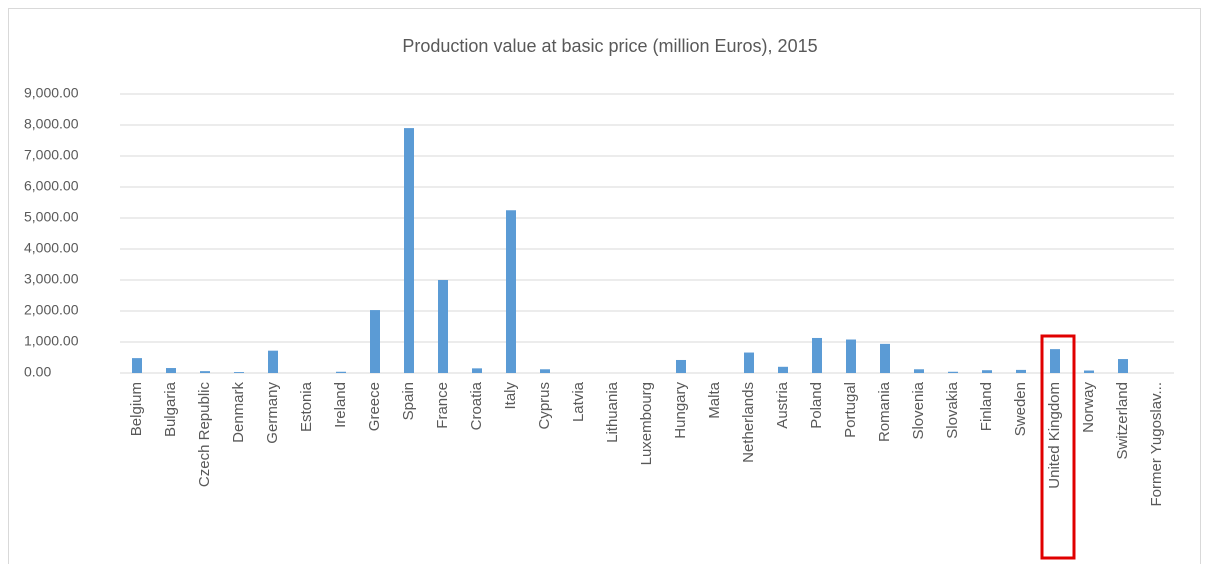  I want to click on x-tick-label: Norway, so click(1088, 407).